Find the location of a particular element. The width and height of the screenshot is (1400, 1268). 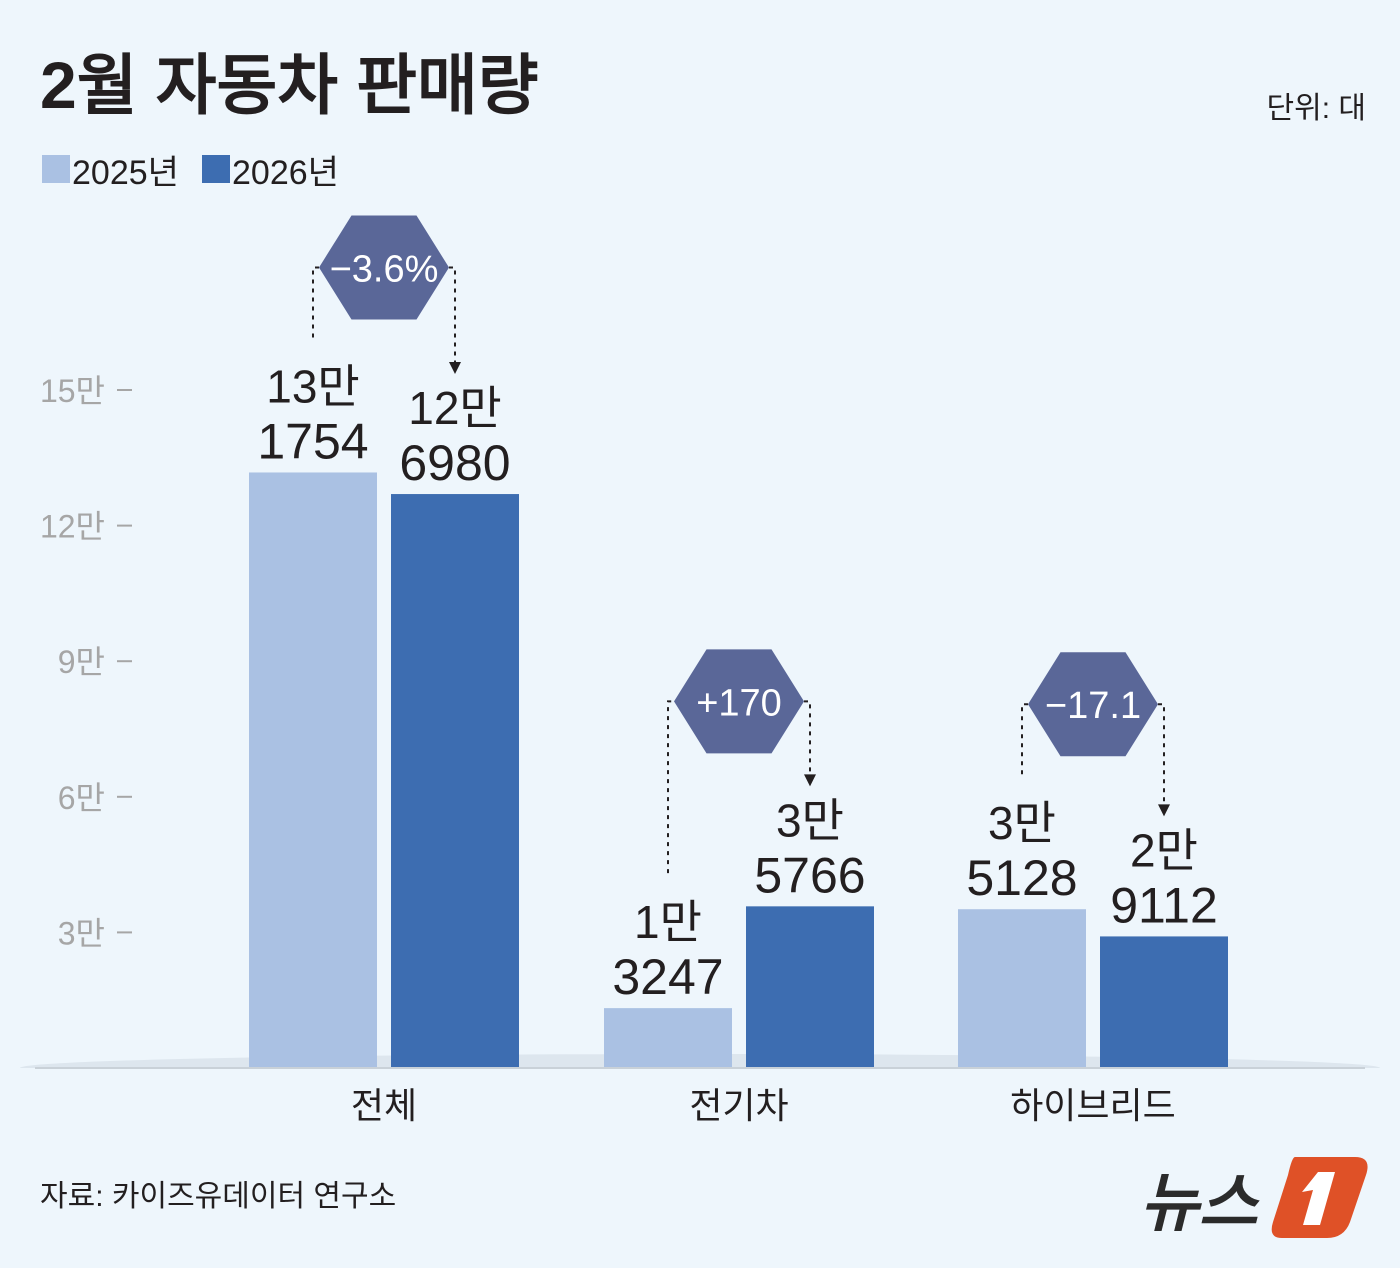

data-label-bottom: 9112 is located at coordinates (1164, 905).